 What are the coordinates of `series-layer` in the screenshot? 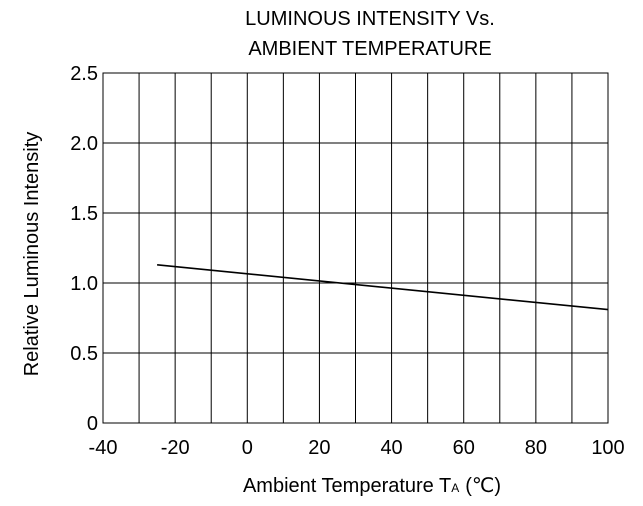 It's located at (383, 287).